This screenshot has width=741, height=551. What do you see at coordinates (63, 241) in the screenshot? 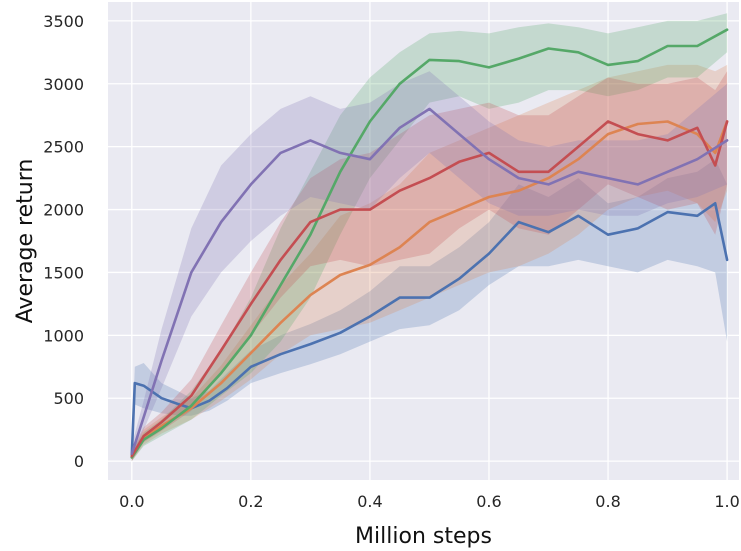
I see `y-axis-ticks: 0 500 1000 1500 2000 2500 3000 3500` at bounding box center [63, 241].